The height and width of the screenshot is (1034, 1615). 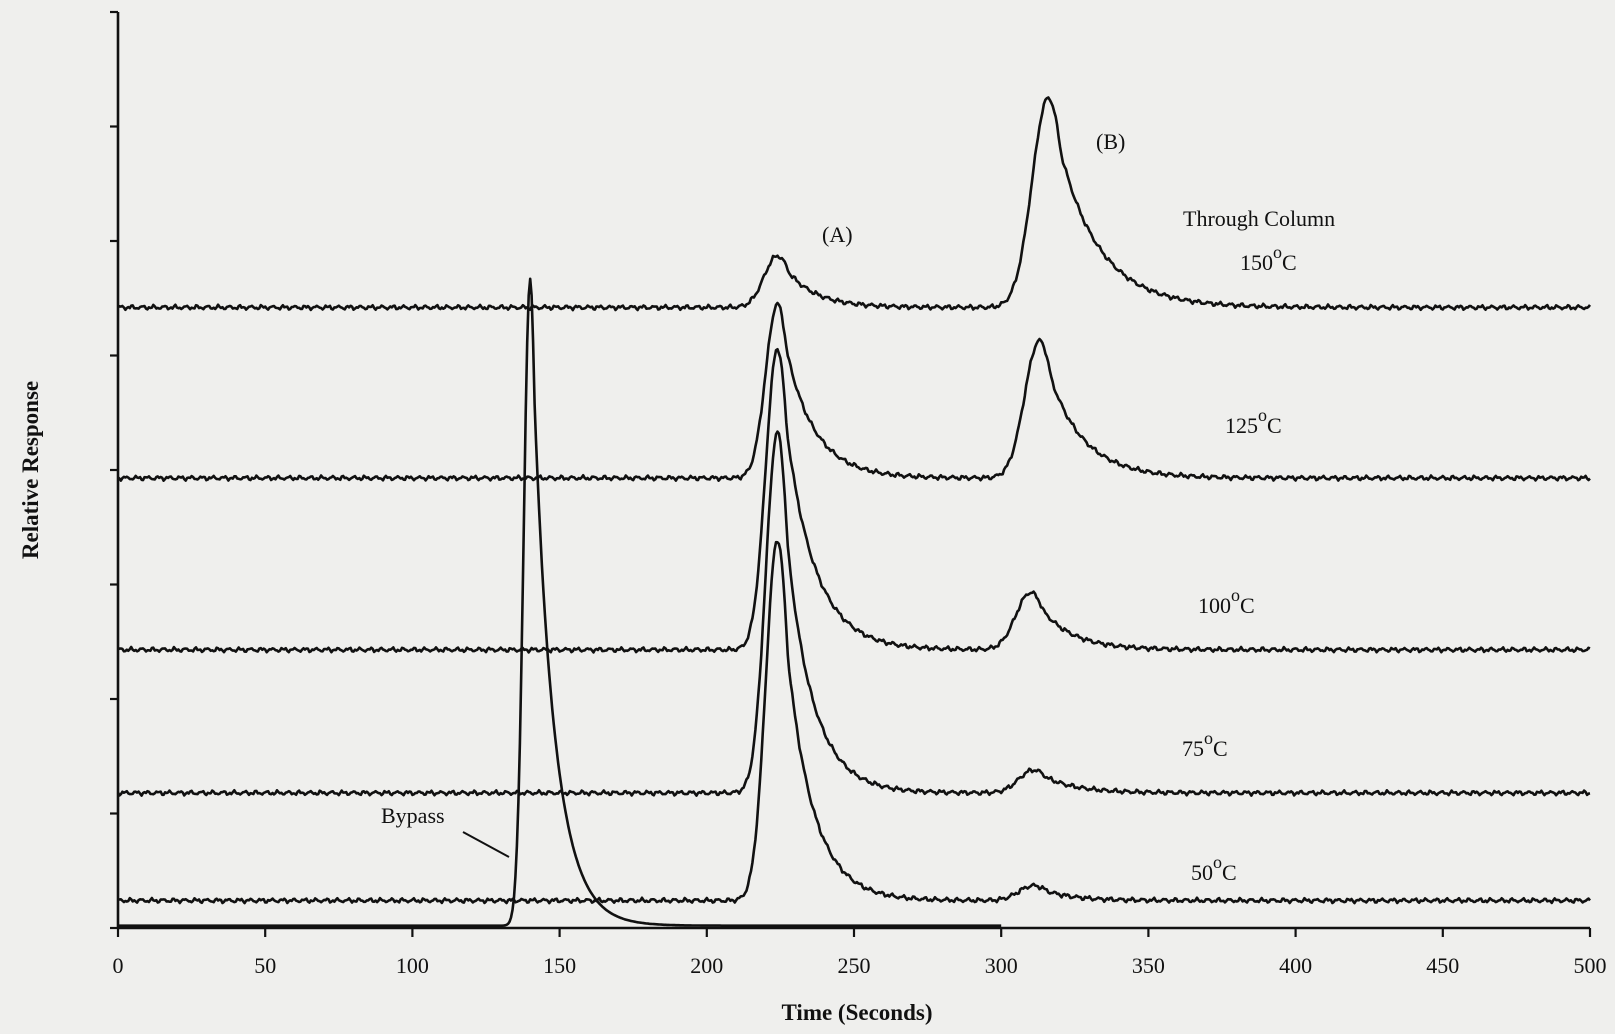 What do you see at coordinates (1205, 744) in the screenshot?
I see `curve-label-75C: 75oC` at bounding box center [1205, 744].